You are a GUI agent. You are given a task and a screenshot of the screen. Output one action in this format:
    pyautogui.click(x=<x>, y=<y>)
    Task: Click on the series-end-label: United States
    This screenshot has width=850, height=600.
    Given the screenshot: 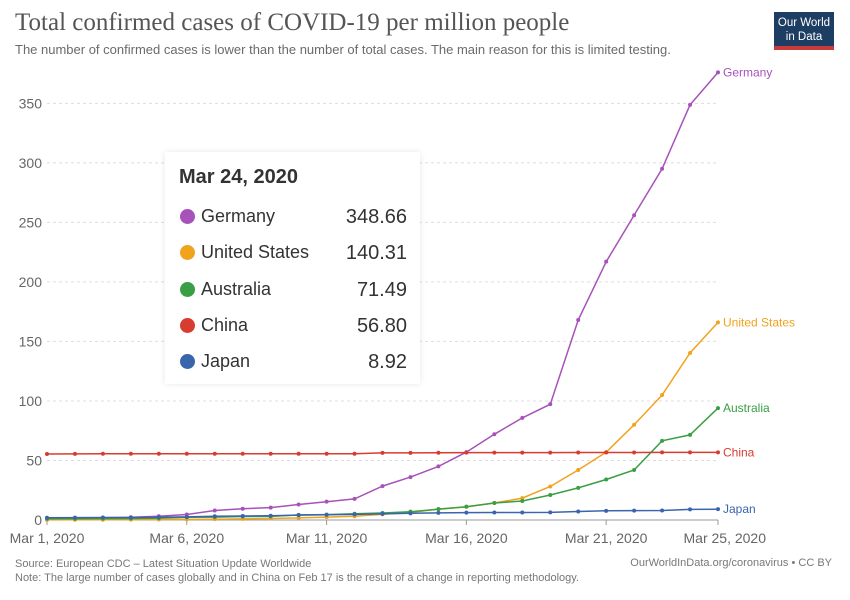 What is the action you would take?
    pyautogui.click(x=759, y=322)
    